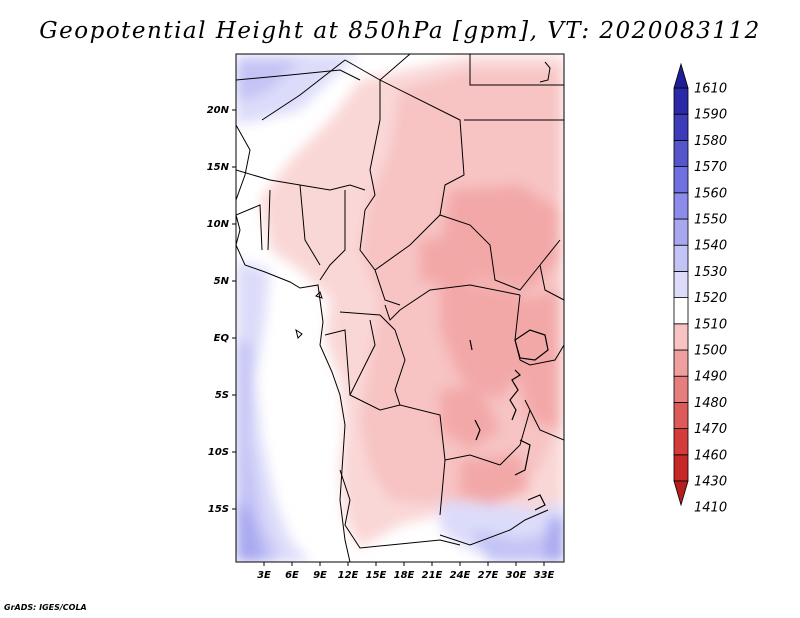  What do you see at coordinates (218, 110) in the screenshot?
I see `lat-tick-label: 20N` at bounding box center [218, 110].